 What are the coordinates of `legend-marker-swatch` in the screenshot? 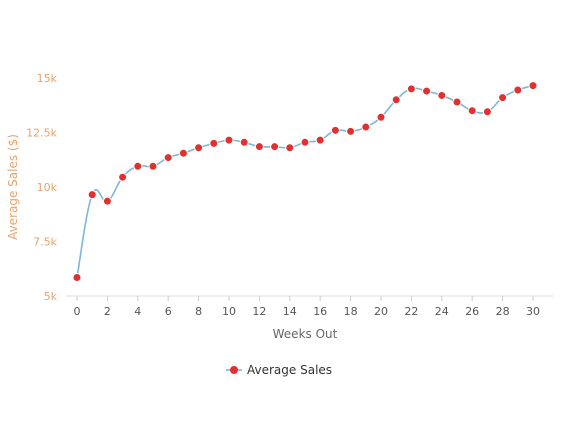 It's located at (234, 370).